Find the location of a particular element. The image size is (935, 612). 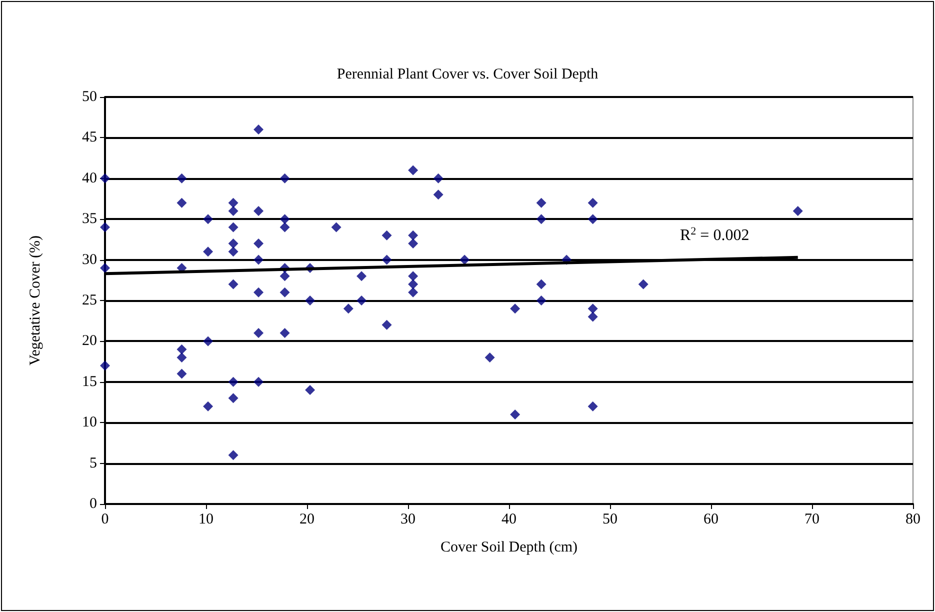

y-axis-title: Vegetative Cover (%) is located at coordinates (36, 301).